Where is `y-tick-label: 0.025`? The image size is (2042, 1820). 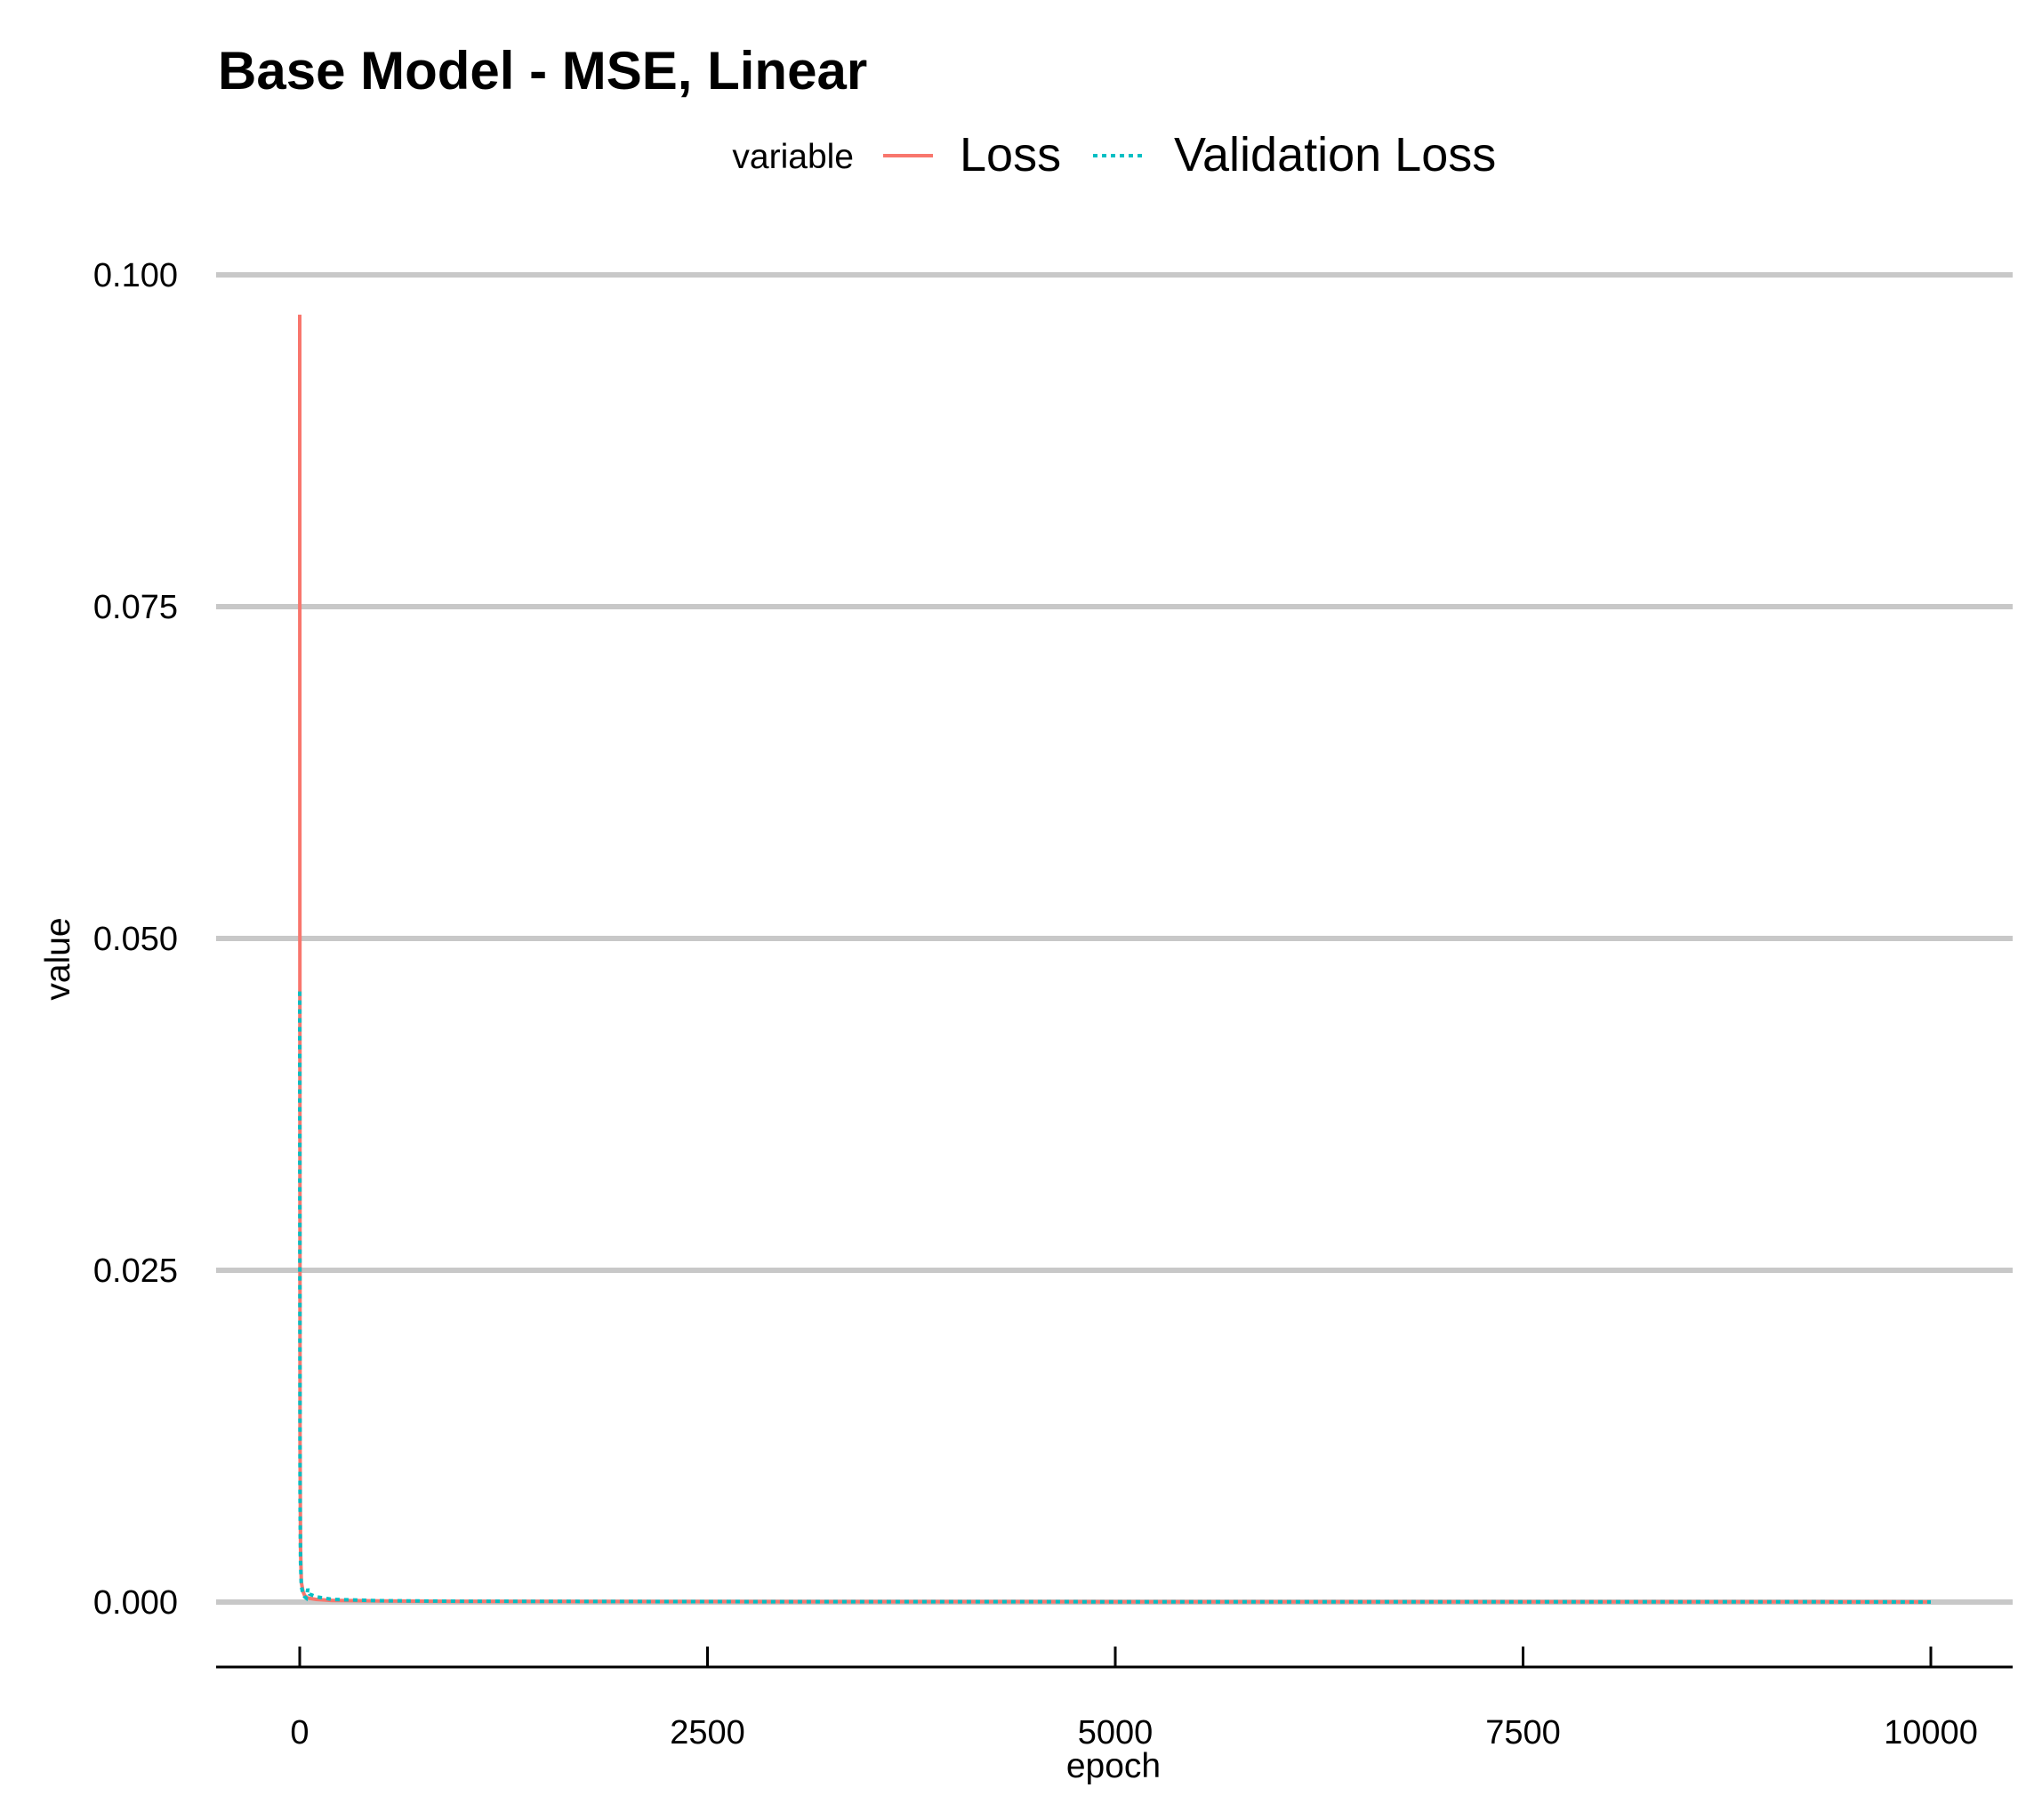
y-tick-label: 0.025 is located at coordinates (135, 1271).